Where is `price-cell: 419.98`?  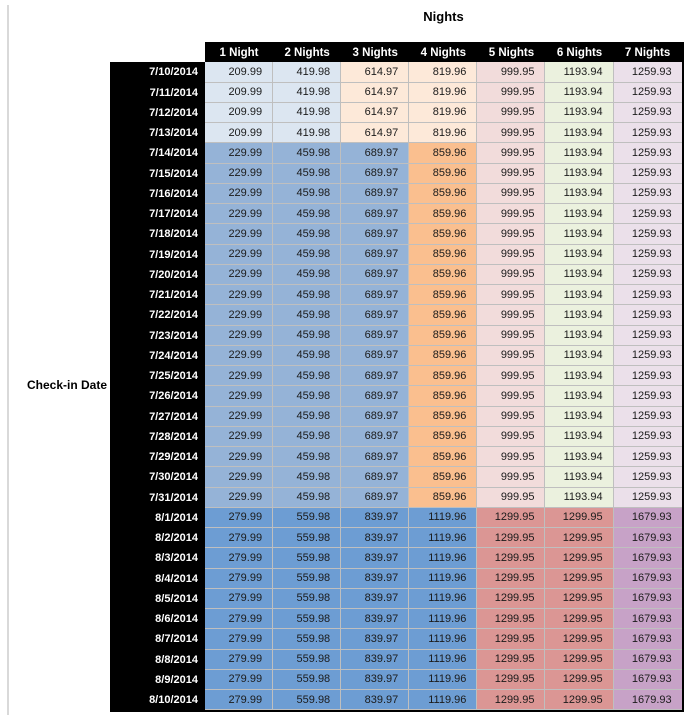
price-cell: 419.98 is located at coordinates (307, 112).